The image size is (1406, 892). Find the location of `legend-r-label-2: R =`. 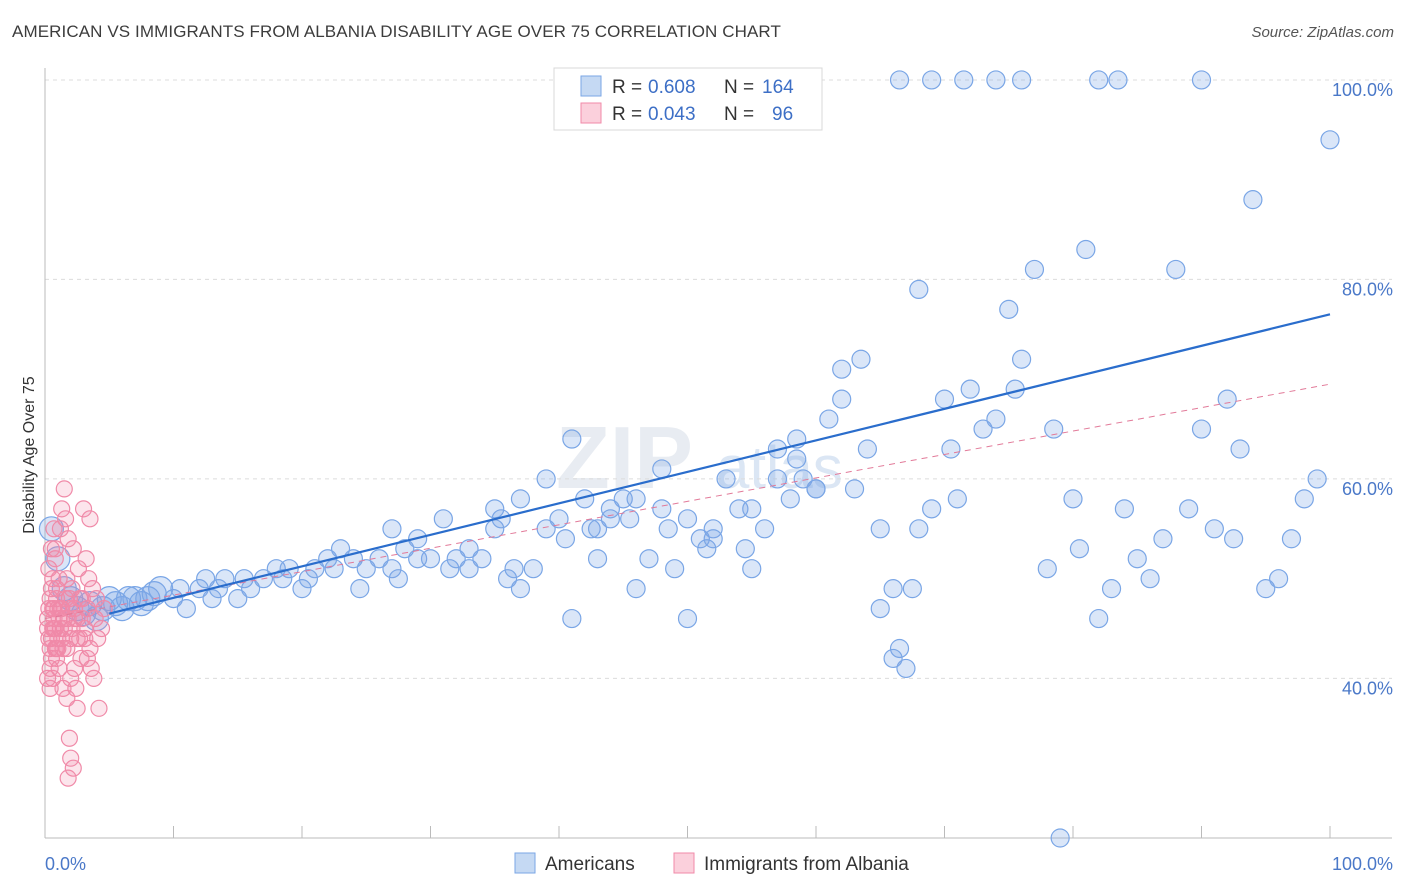

legend-r-label-2: R = is located at coordinates (627, 114).